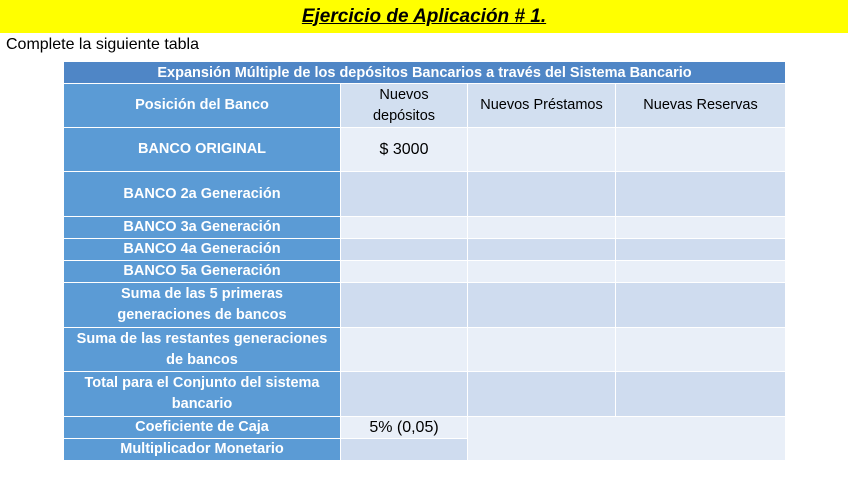 The height and width of the screenshot is (477, 848). I want to click on header-deposits-l2: depósitos, so click(404, 115).